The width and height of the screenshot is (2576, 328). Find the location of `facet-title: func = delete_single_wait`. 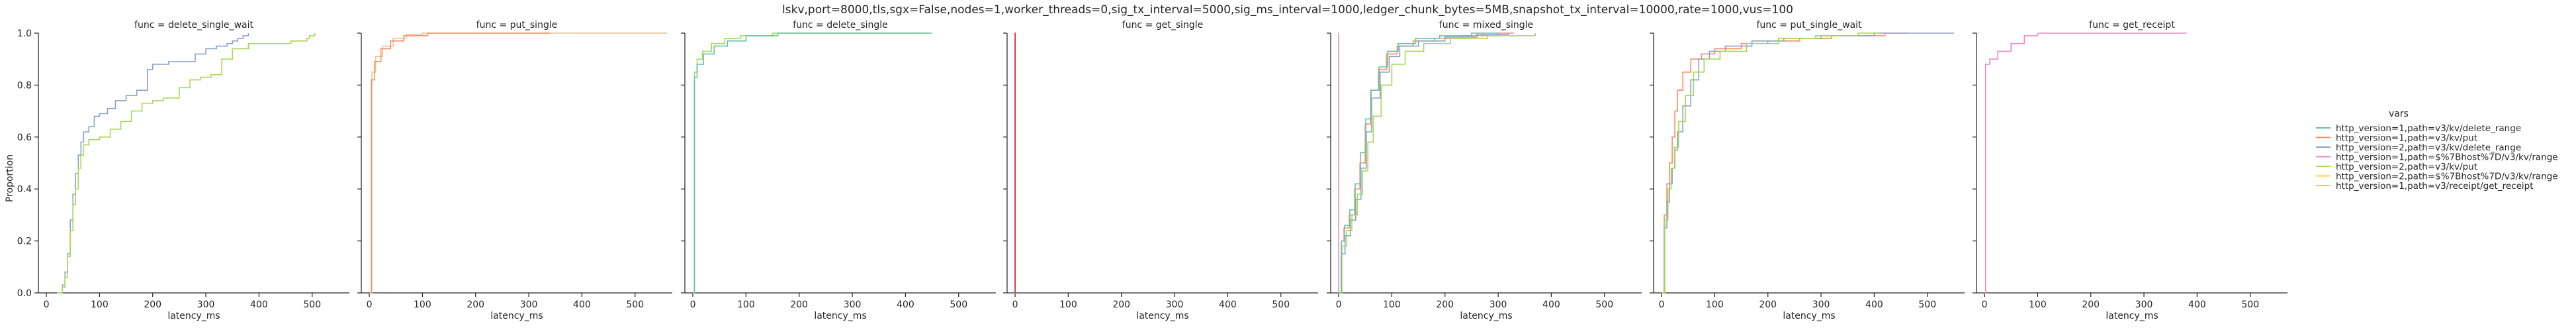

facet-title: func = delete_single_wait is located at coordinates (193, 25).